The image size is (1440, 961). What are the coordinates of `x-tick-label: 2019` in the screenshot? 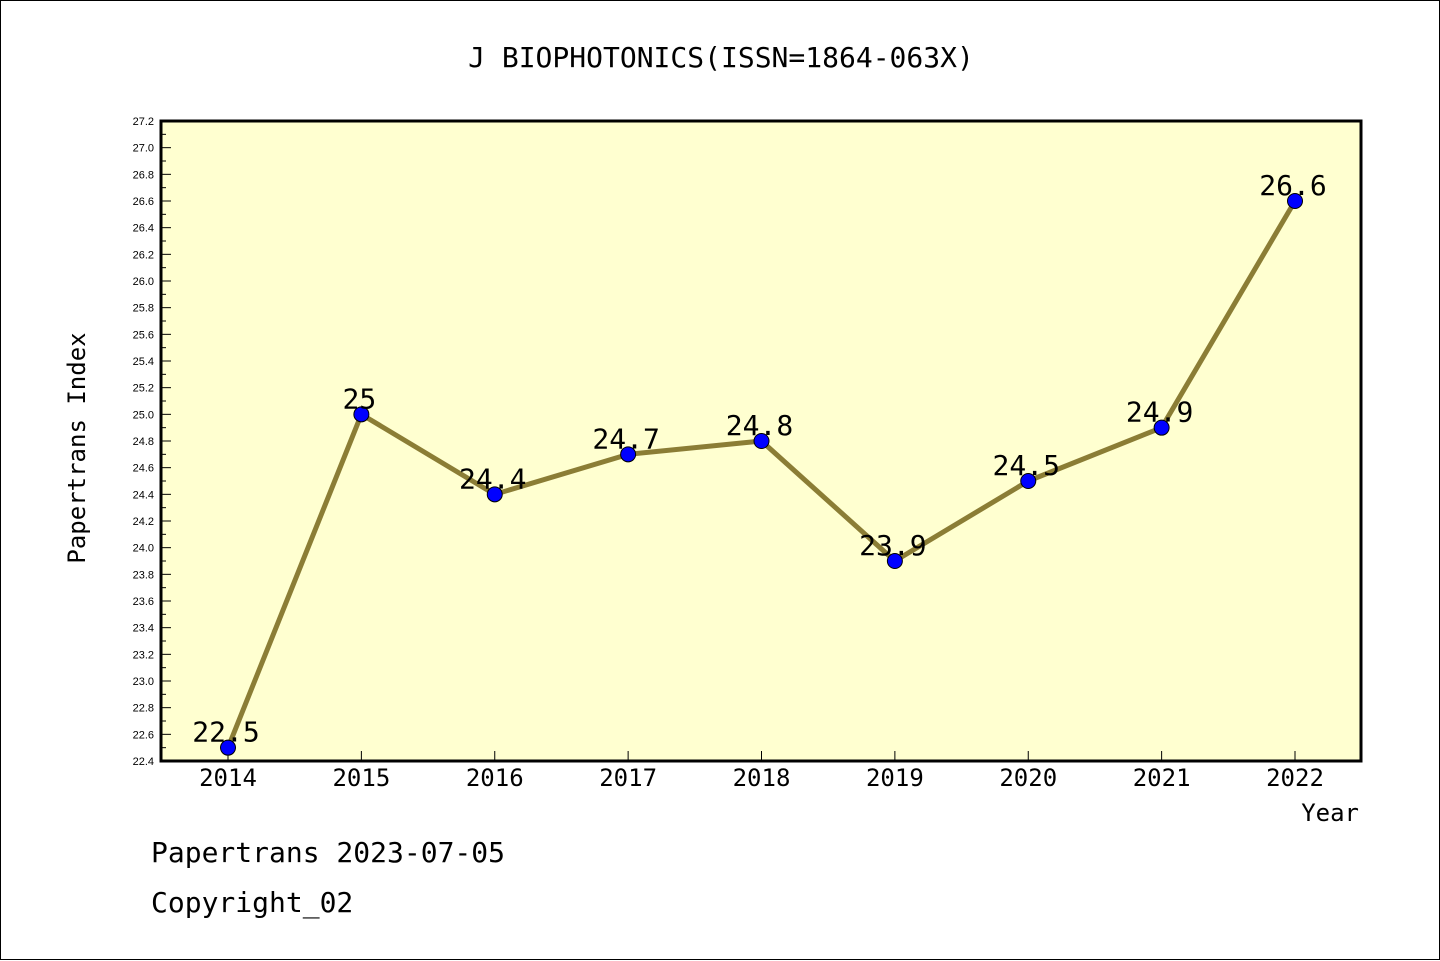 It's located at (895, 778).